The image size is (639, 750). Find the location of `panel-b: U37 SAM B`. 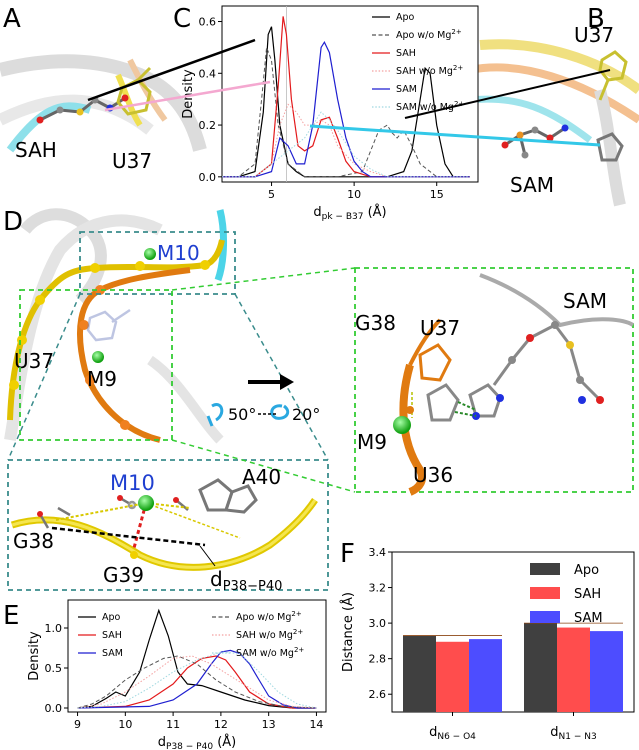

panel-b: U37 SAM B is located at coordinates (554, 105).